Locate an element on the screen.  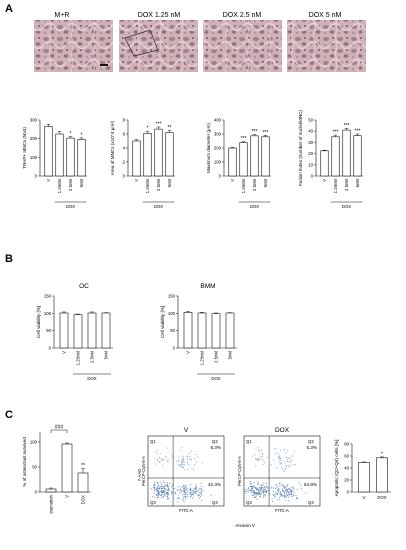
flow-xlabel: FITC-A is located at coordinates (186, 510).